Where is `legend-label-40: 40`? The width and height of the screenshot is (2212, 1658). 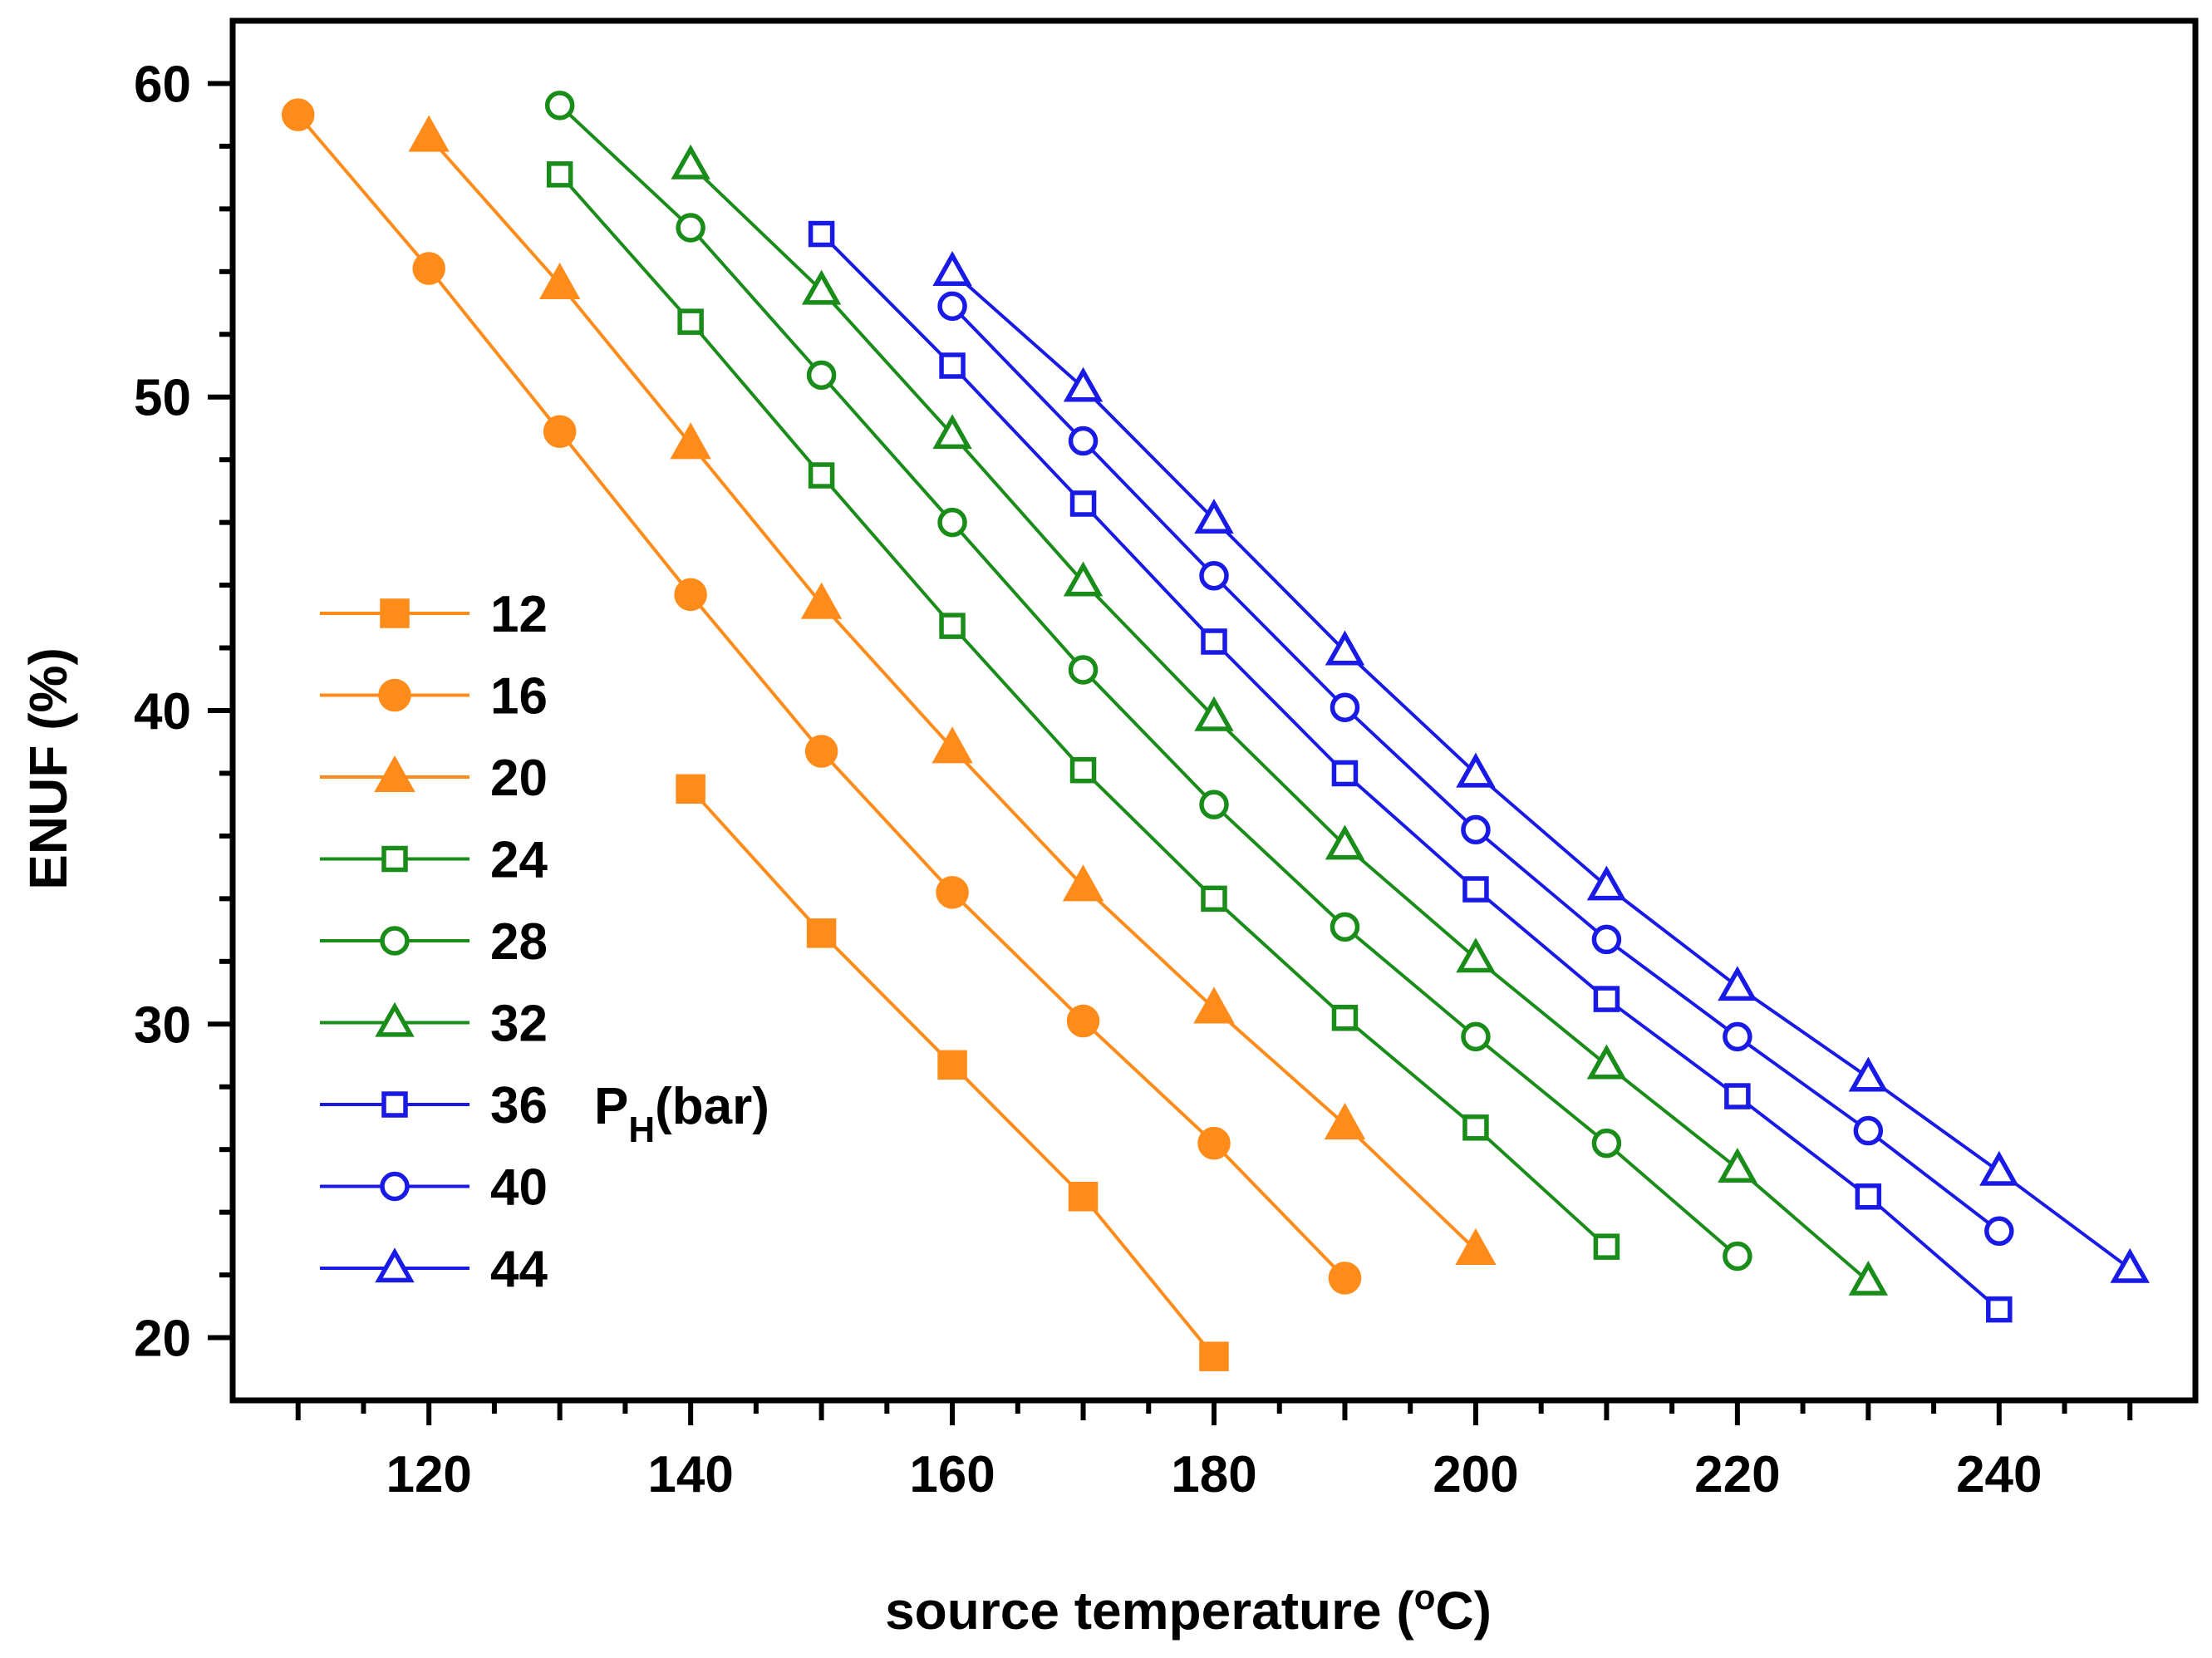
legend-label-40: 40 is located at coordinates (519, 1188).